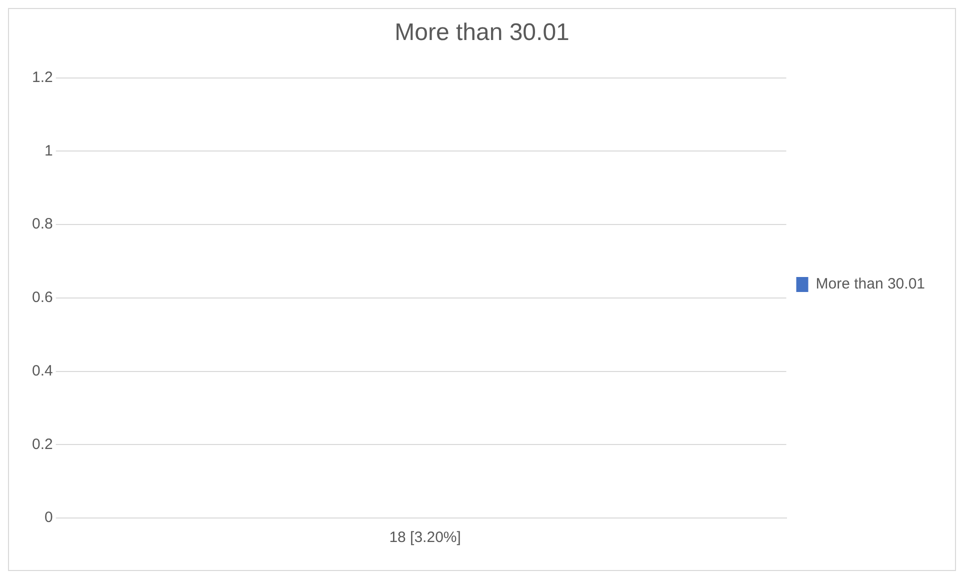 This screenshot has height=579, width=964. Describe the element at coordinates (48, 151) in the screenshot. I see `y-tick-label: 1` at that location.